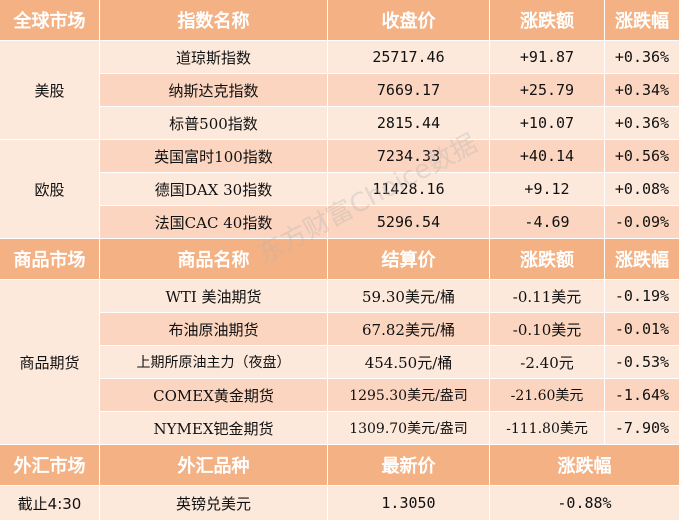 The height and width of the screenshot is (521, 680). Describe the element at coordinates (50, 20) in the screenshot. I see `header-global-market: 全球市场` at that location.